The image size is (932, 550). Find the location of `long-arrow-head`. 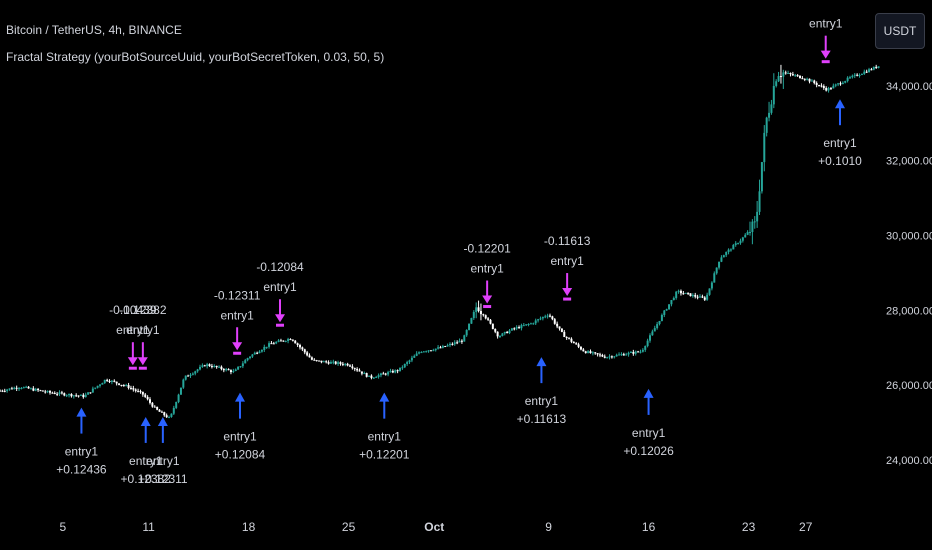

long-arrow-head is located at coordinates (145, 421).